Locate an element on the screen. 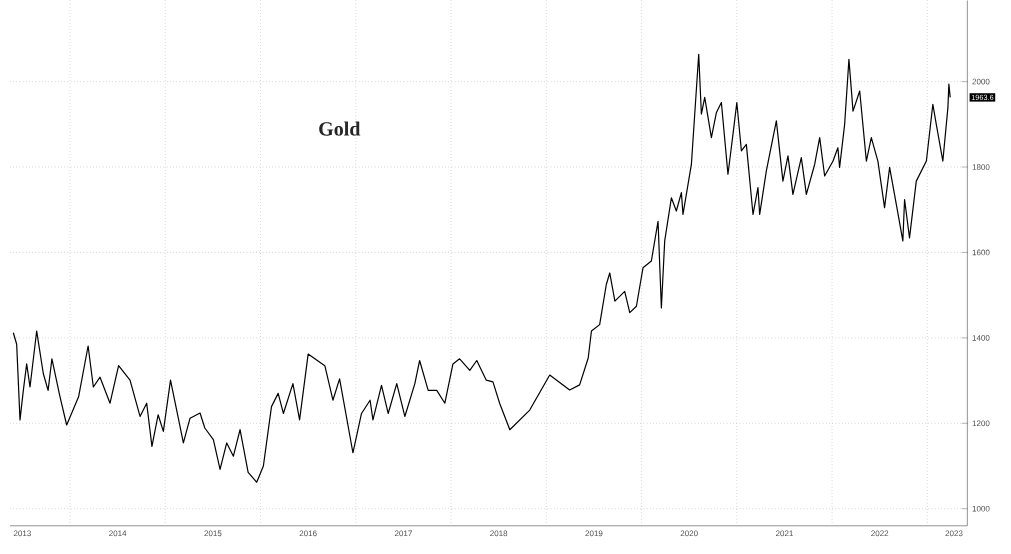 The image size is (1011, 554). y-tick-label: 1800 is located at coordinates (981, 167).